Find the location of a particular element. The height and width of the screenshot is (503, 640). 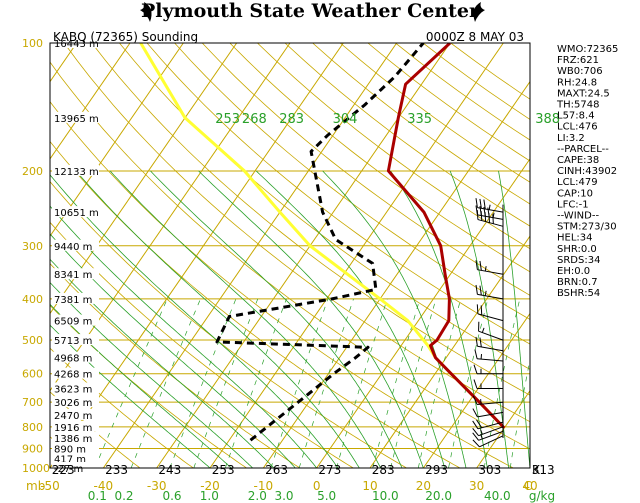

mixing-ratio-tick-label: 10.0 is located at coordinates (385, 496).